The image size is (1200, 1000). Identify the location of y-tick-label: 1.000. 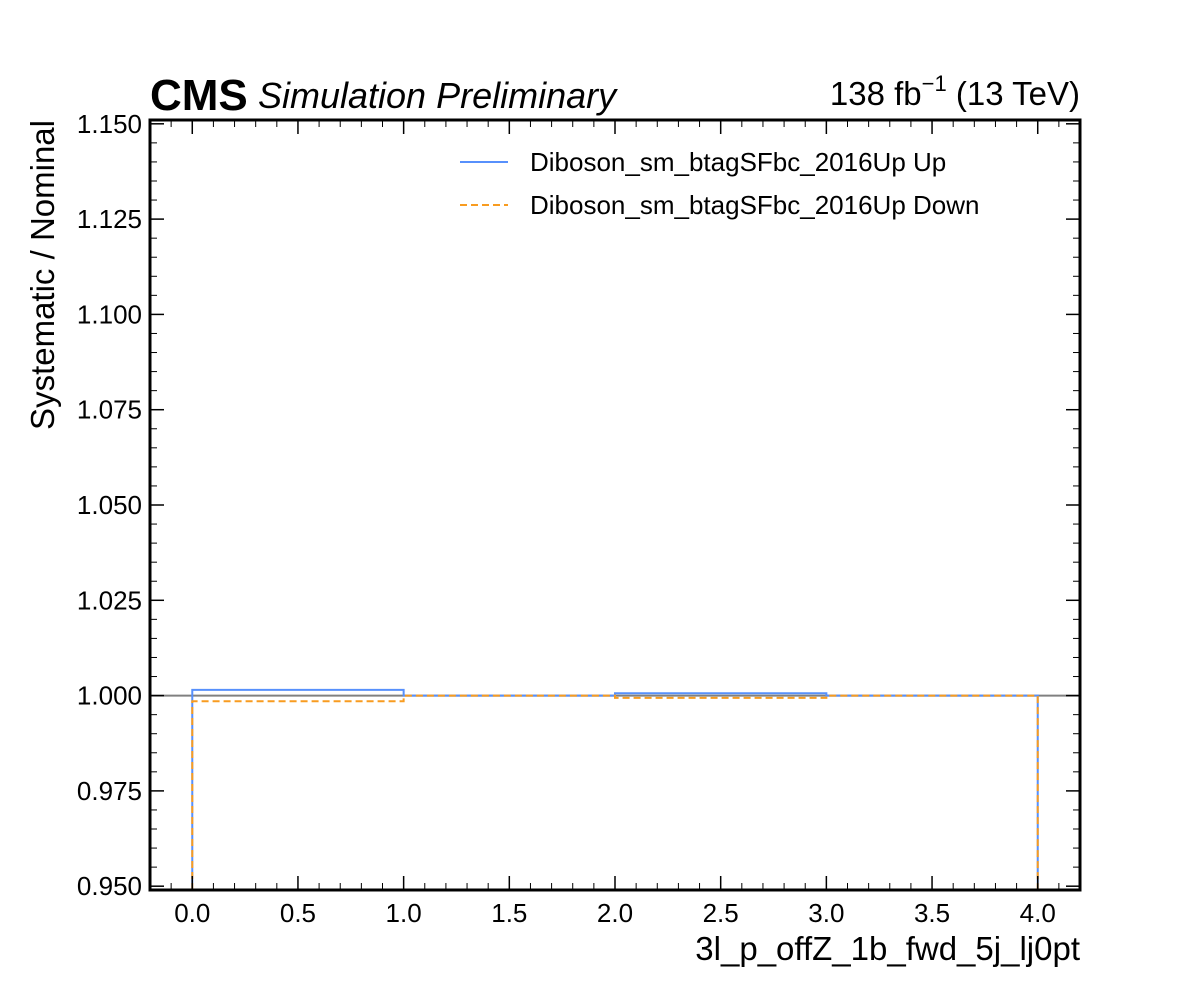
(109, 696).